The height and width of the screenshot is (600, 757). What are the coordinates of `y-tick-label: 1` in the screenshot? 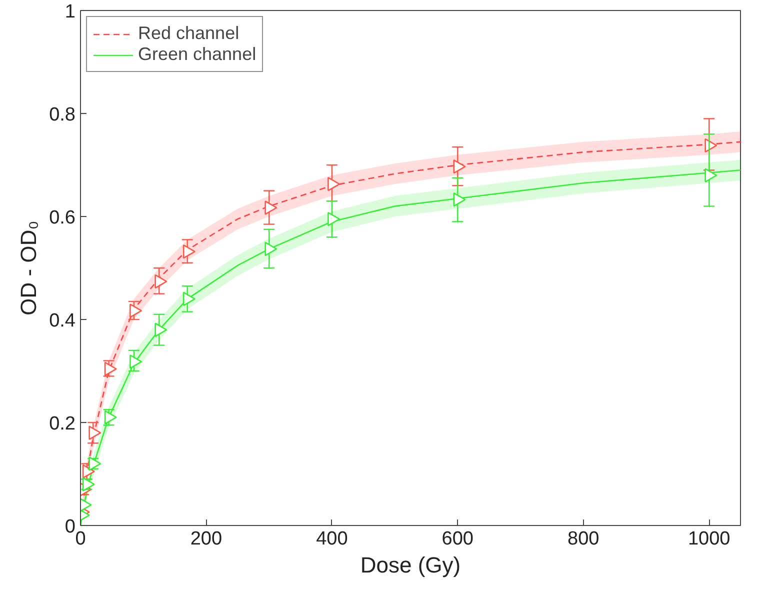 It's located at (70, 12).